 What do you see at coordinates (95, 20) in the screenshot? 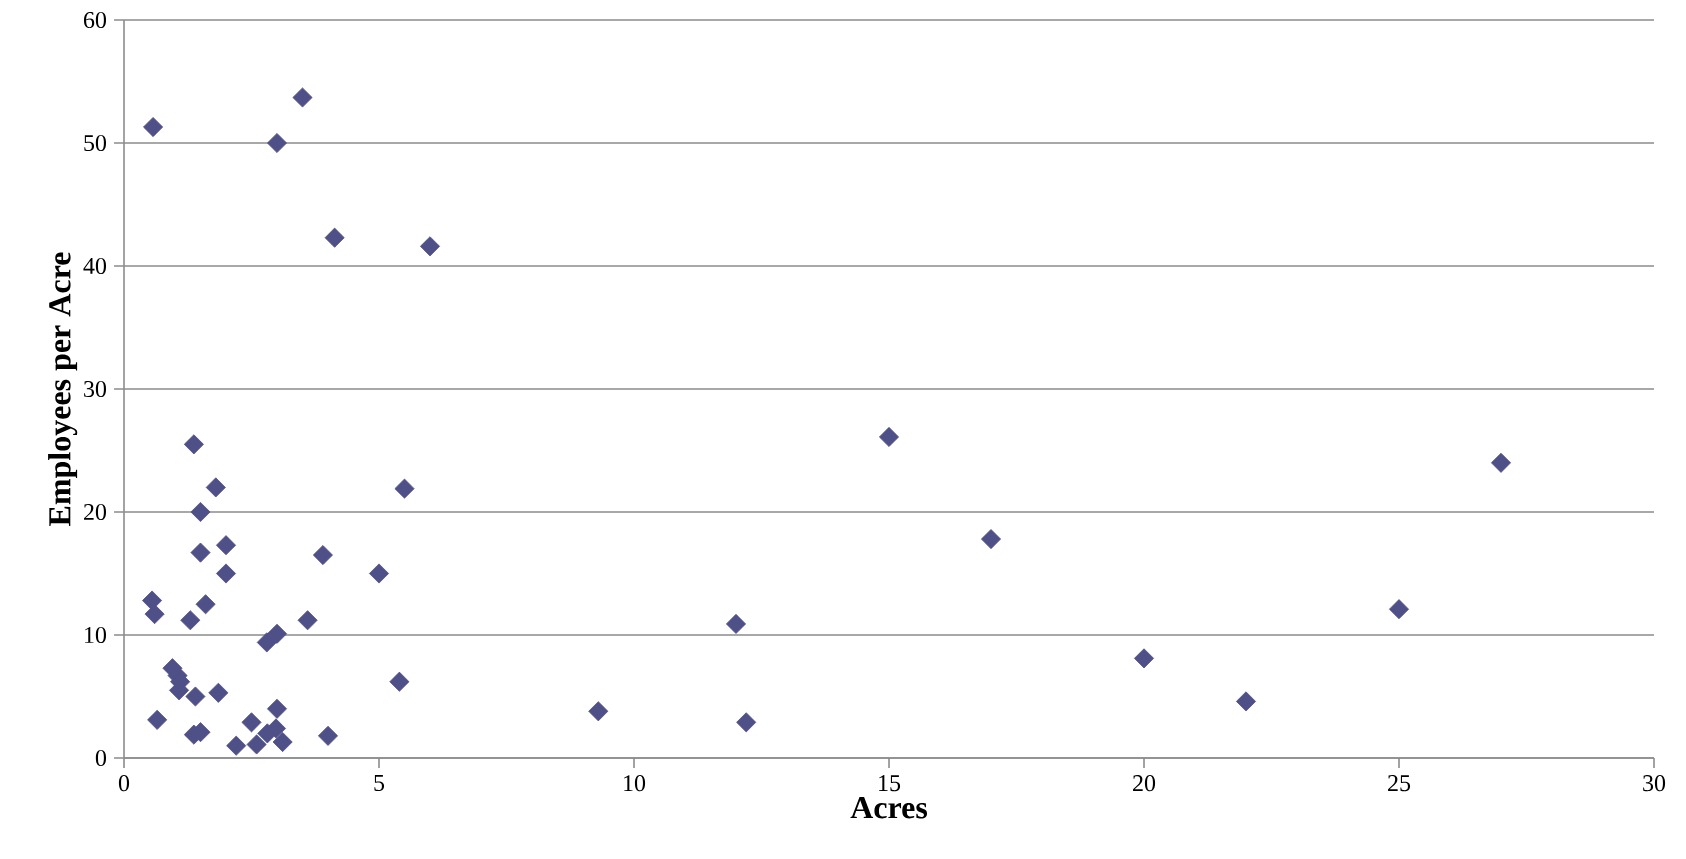
I see `y-tick-label: 60` at bounding box center [95, 20].